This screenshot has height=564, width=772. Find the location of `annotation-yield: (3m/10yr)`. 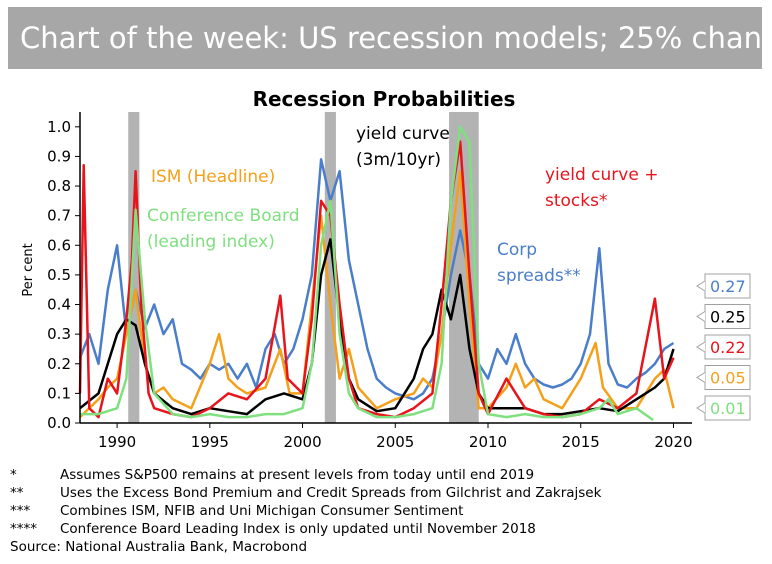

annotation-yield: (3m/10yr) is located at coordinates (398, 160).